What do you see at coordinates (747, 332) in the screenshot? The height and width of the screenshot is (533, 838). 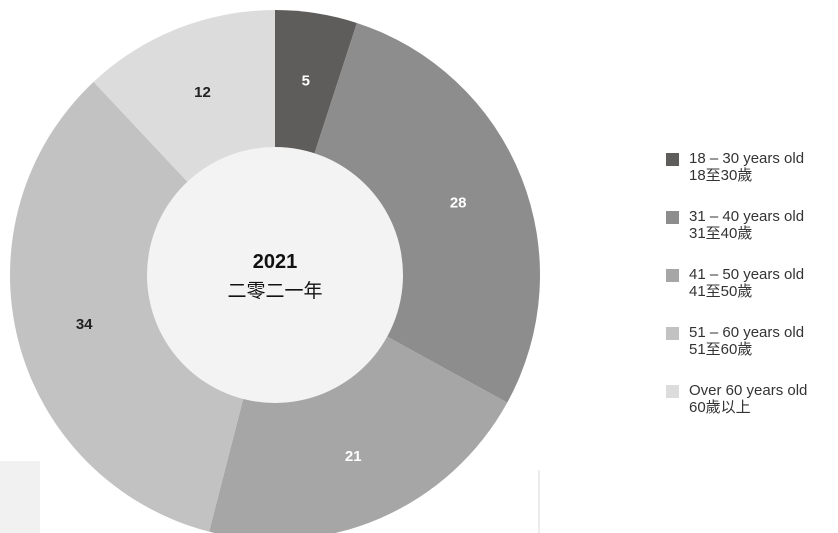 I see `legend-label-en: 51 – 60 years old` at bounding box center [747, 332].